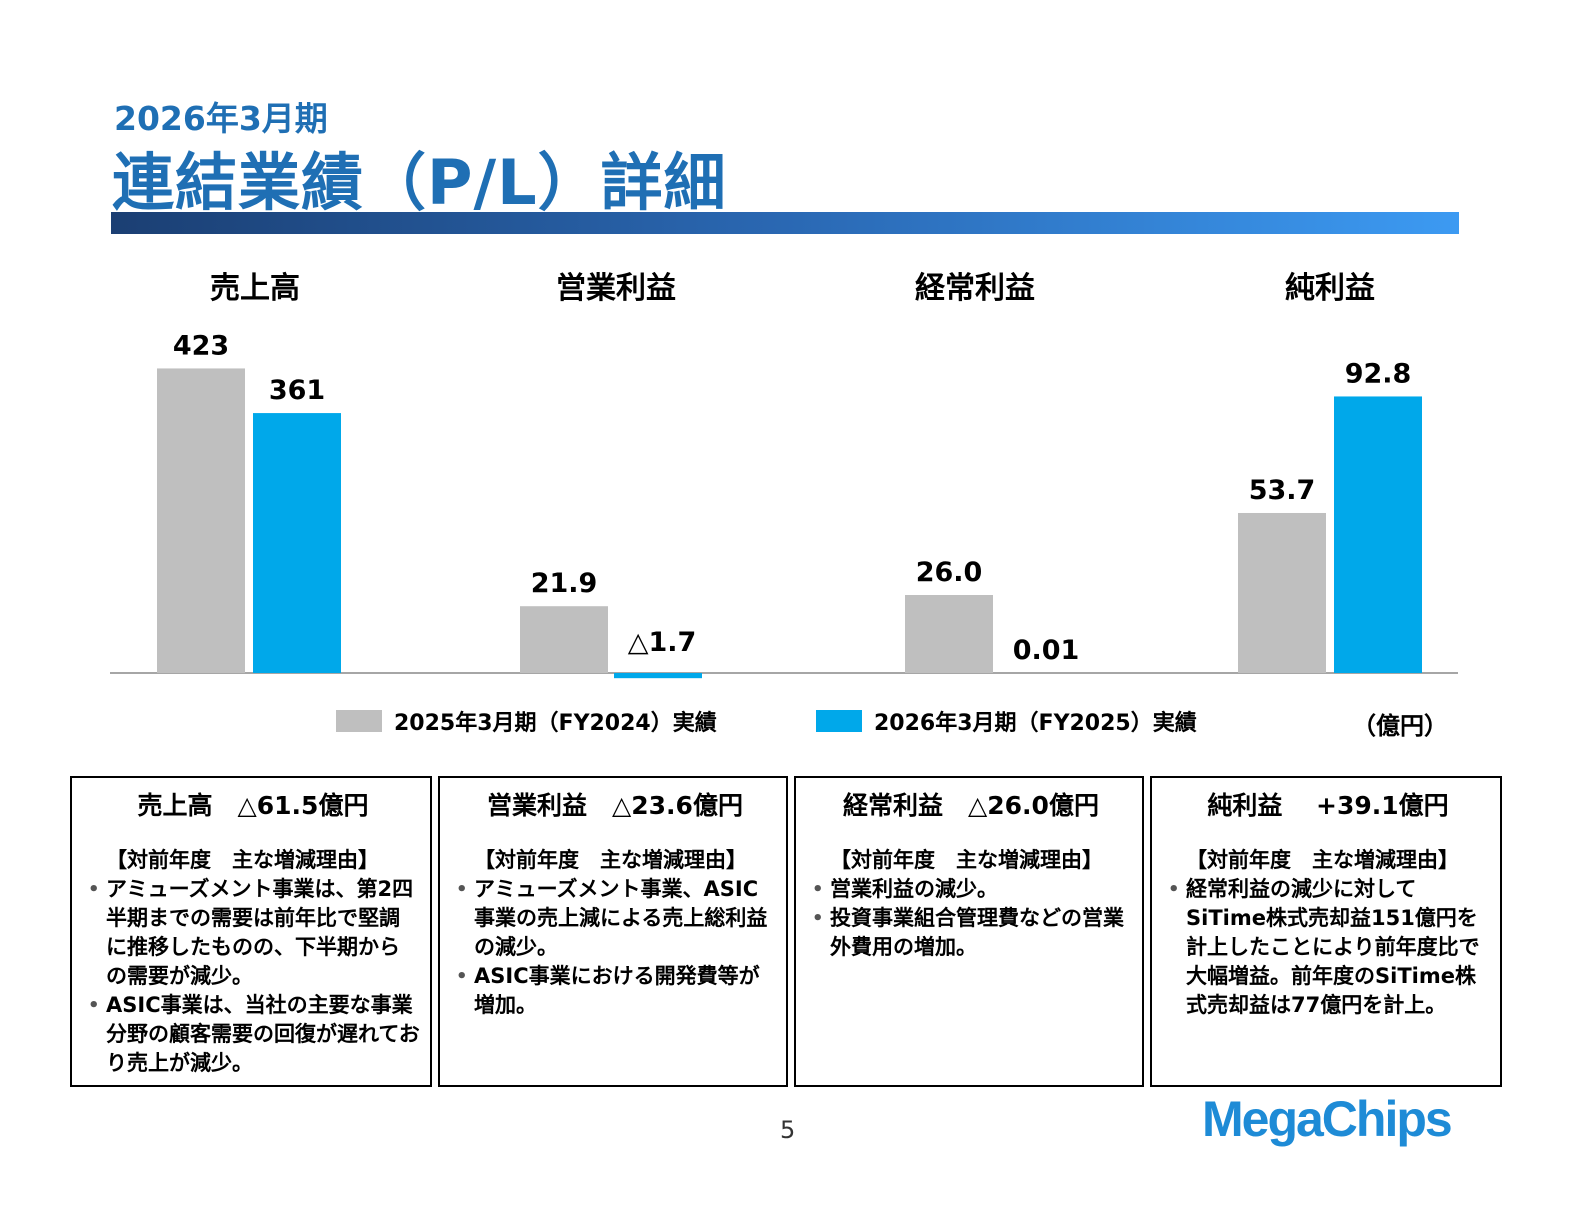  I want to click on data-label: 21.9, so click(564, 583).